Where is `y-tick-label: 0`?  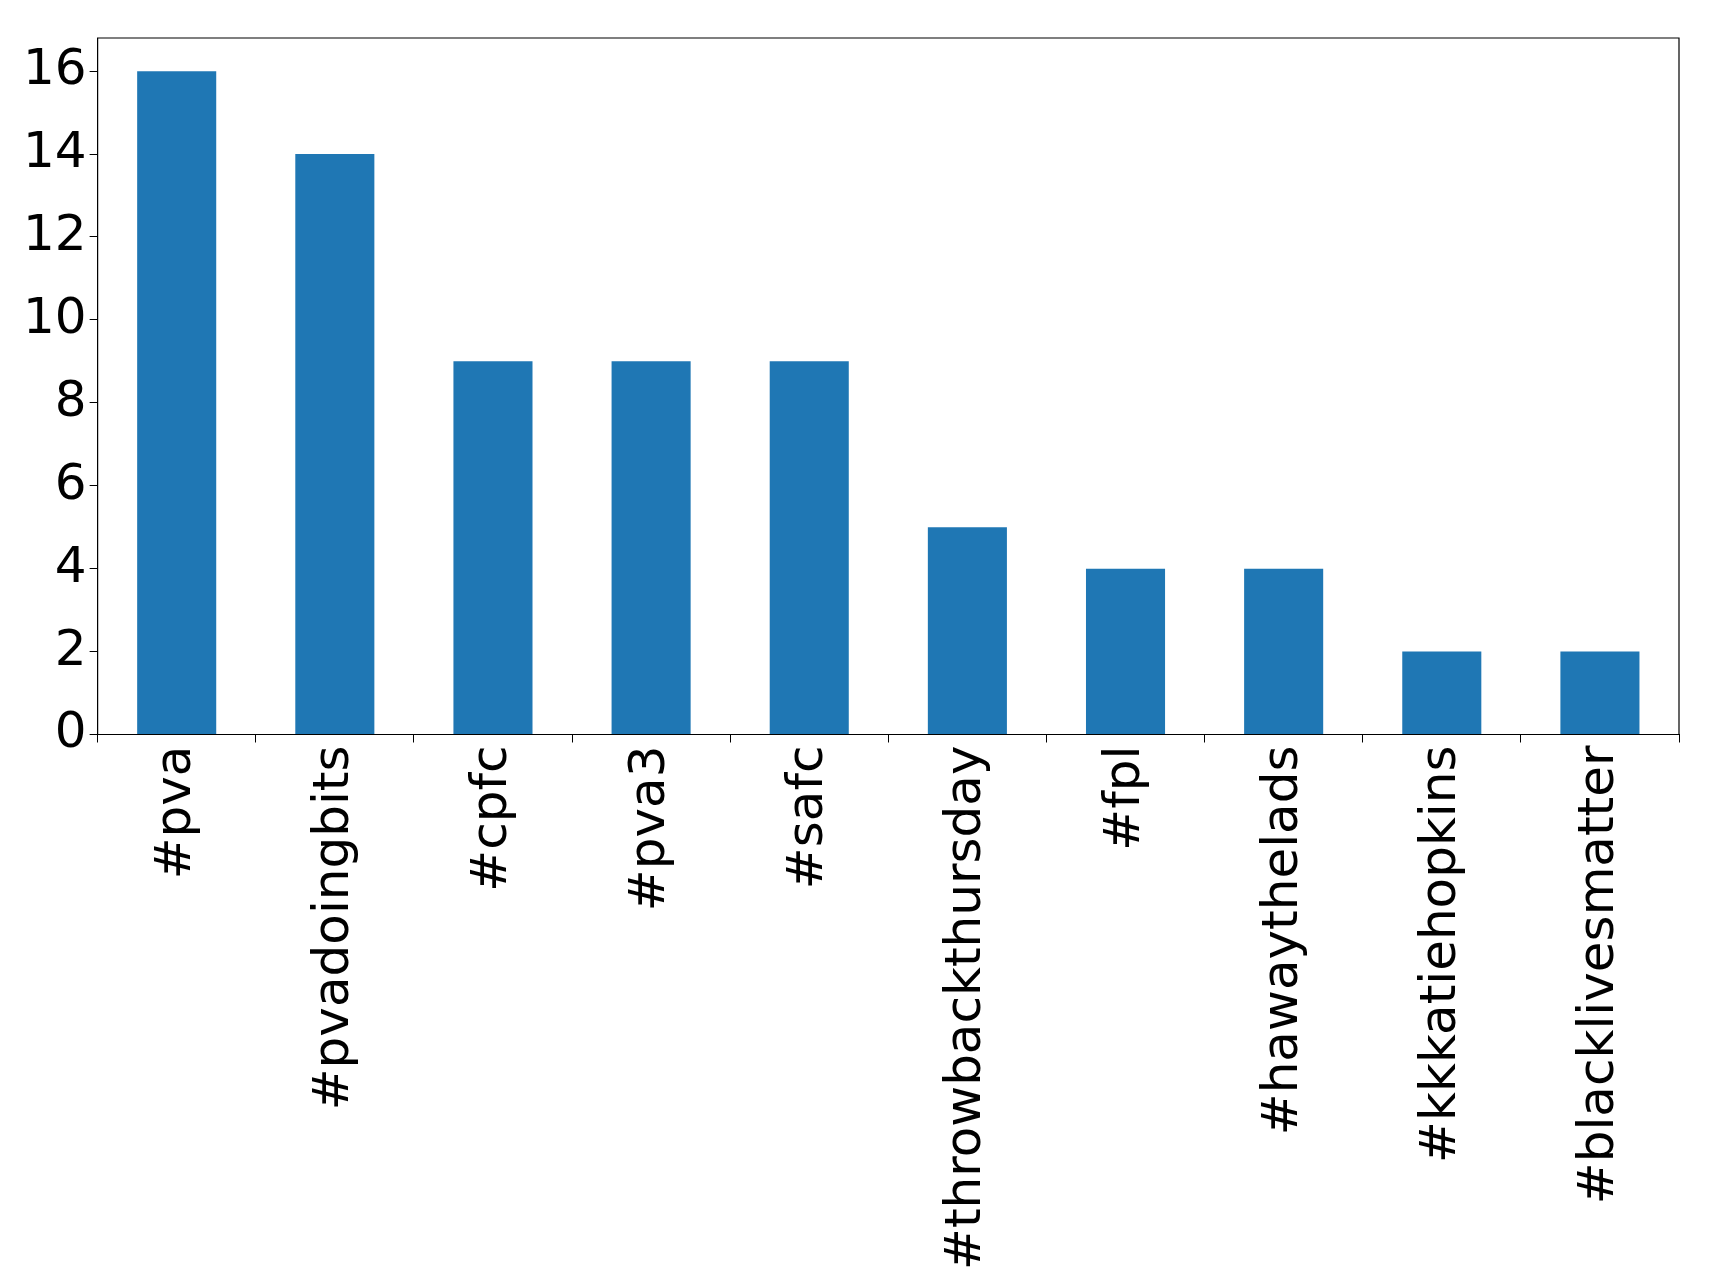
y-tick-label: 0 is located at coordinates (70, 730).